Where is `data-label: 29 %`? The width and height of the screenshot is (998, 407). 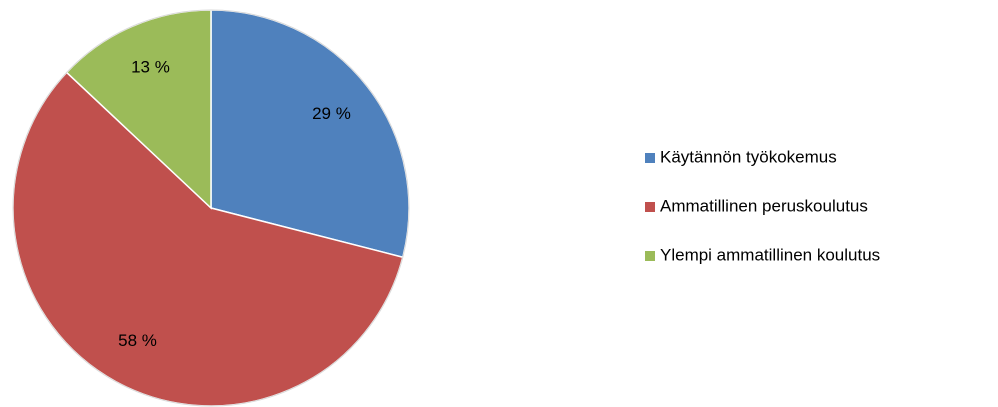 data-label: 29 % is located at coordinates (331, 113).